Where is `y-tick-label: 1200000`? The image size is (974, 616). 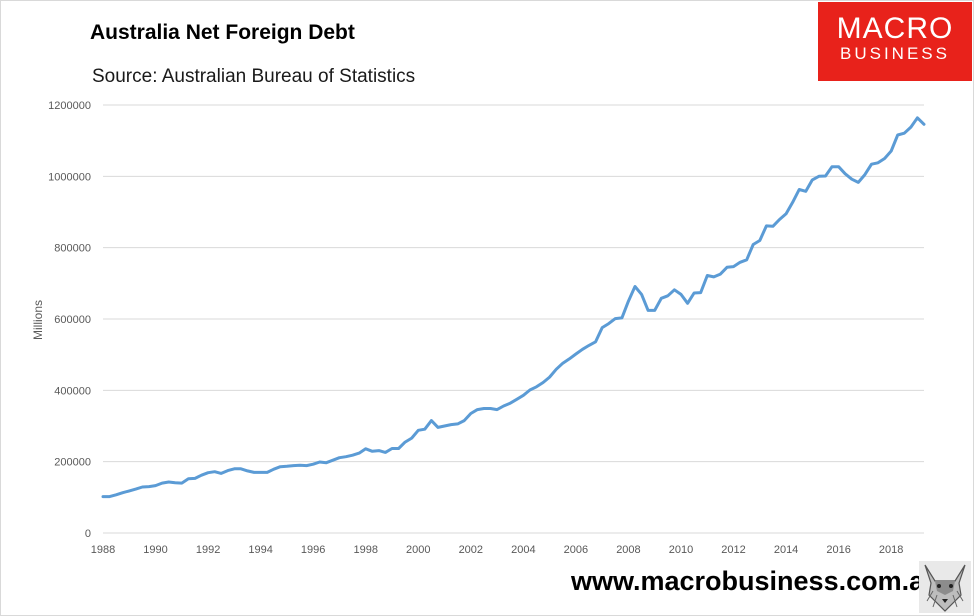 y-tick-label: 1200000 is located at coordinates (69, 106).